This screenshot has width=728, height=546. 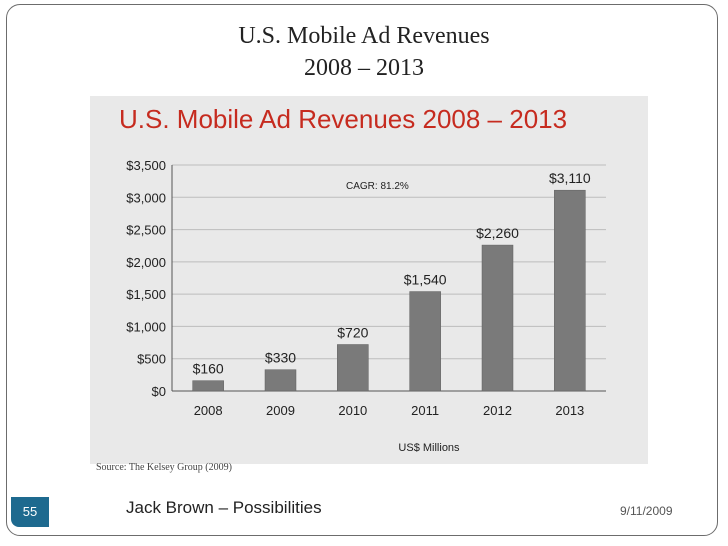 I want to click on y-tick-label: $1,000, so click(x=146, y=326).